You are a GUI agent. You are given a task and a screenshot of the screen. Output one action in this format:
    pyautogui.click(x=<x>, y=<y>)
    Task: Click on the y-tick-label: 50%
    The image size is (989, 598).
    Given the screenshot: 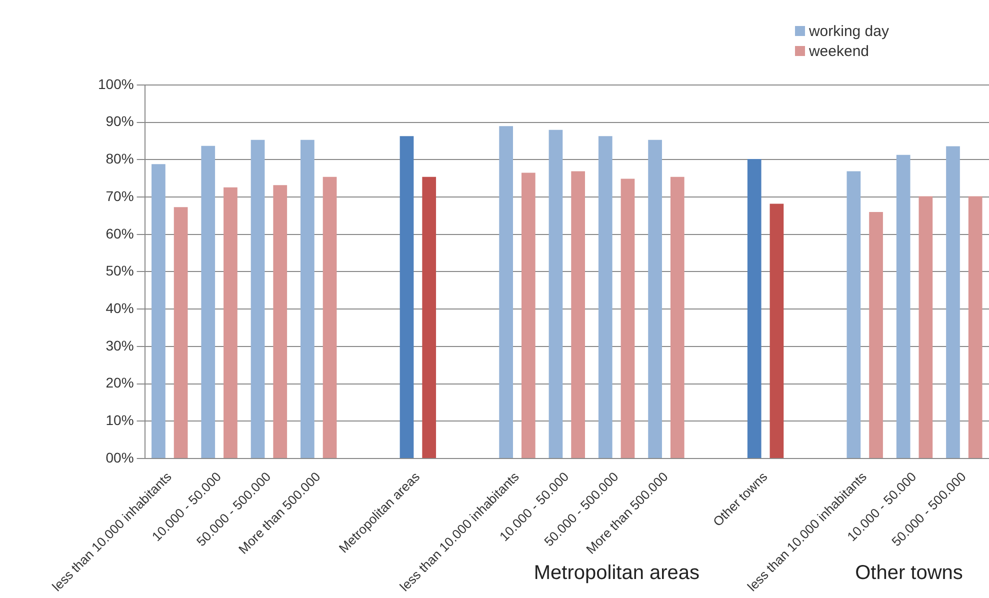 What is the action you would take?
    pyautogui.click(x=120, y=270)
    